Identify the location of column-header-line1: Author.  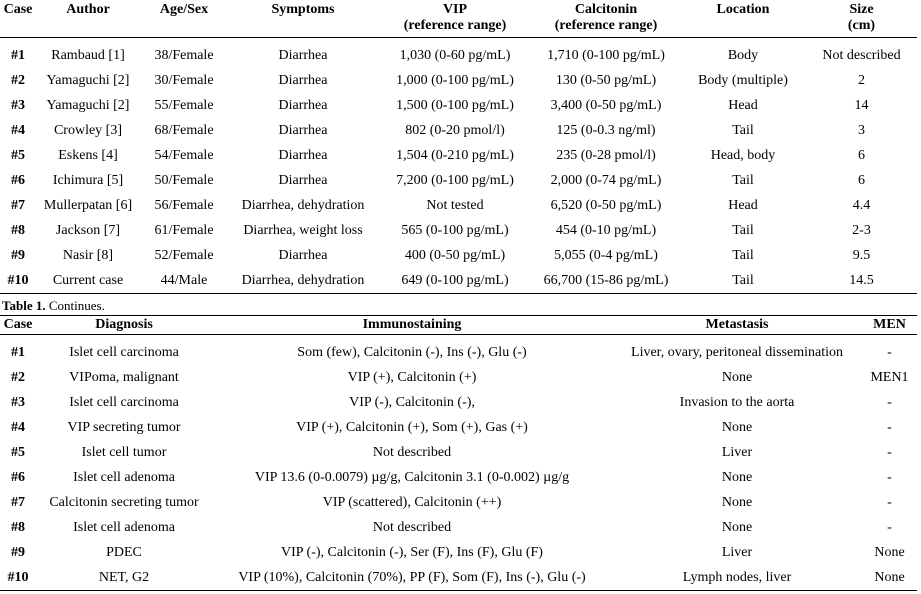
(88, 9).